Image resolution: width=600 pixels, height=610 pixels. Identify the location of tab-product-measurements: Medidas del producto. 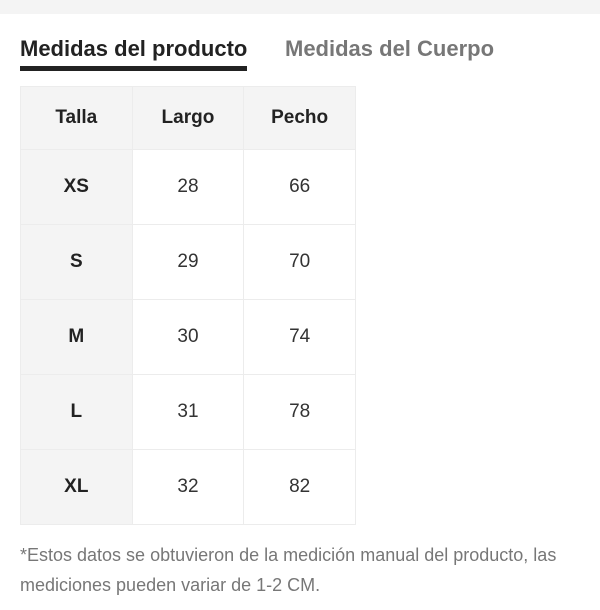
(134, 53).